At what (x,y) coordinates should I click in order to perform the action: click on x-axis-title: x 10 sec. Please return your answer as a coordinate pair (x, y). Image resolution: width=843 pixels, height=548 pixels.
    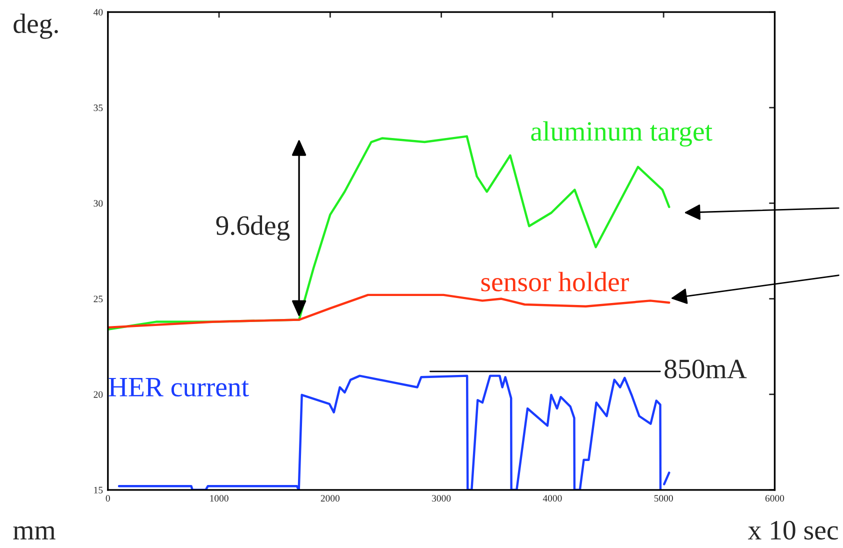
    Looking at the image, I should click on (793, 530).